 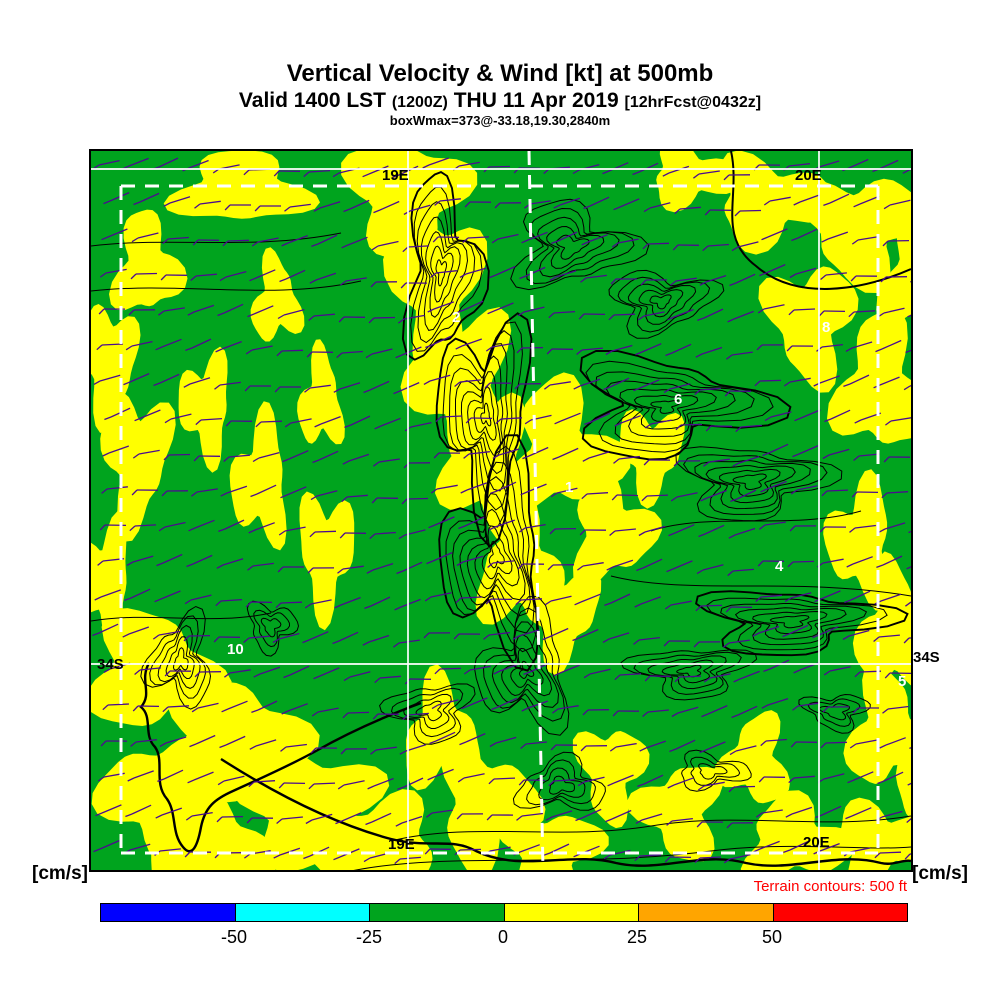 I want to click on color-scale-bar, so click(x=504, y=912).